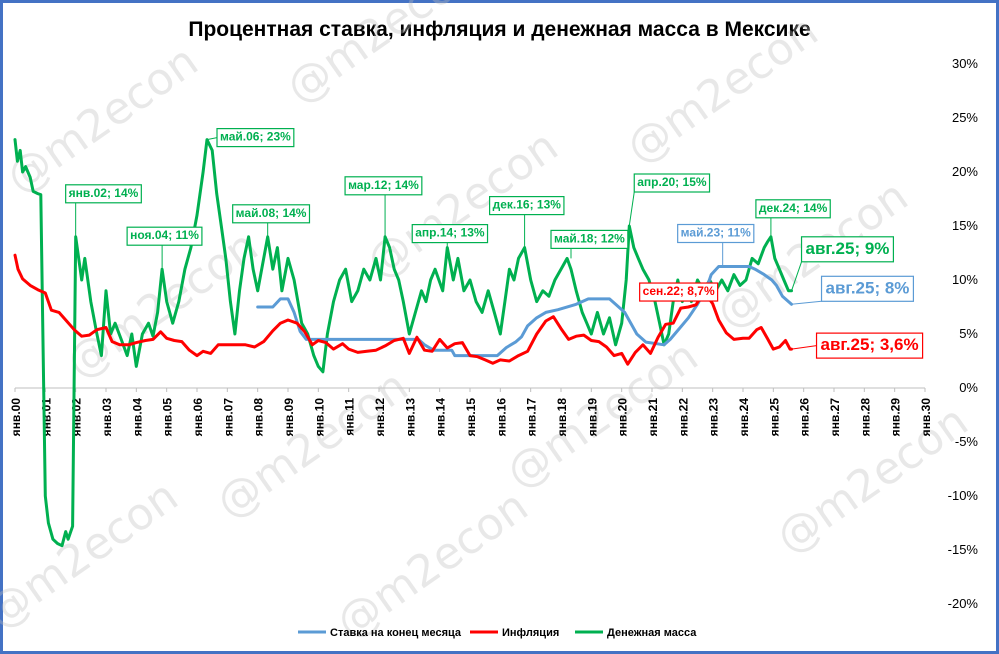 The width and height of the screenshot is (999, 654). What do you see at coordinates (965, 171) in the screenshot?
I see `y-tick-label: 20%` at bounding box center [965, 171].